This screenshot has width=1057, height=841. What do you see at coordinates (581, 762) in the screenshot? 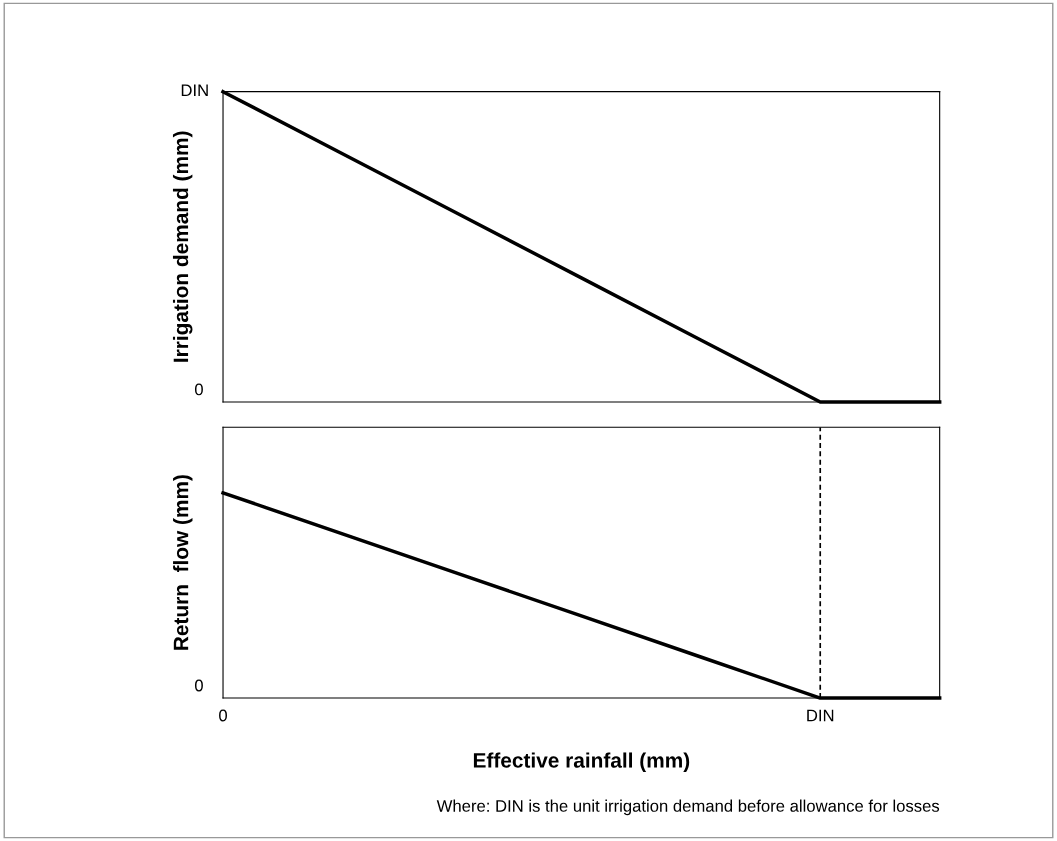
I see `x-axis-title: Effective rainfall (mm)` at bounding box center [581, 762].